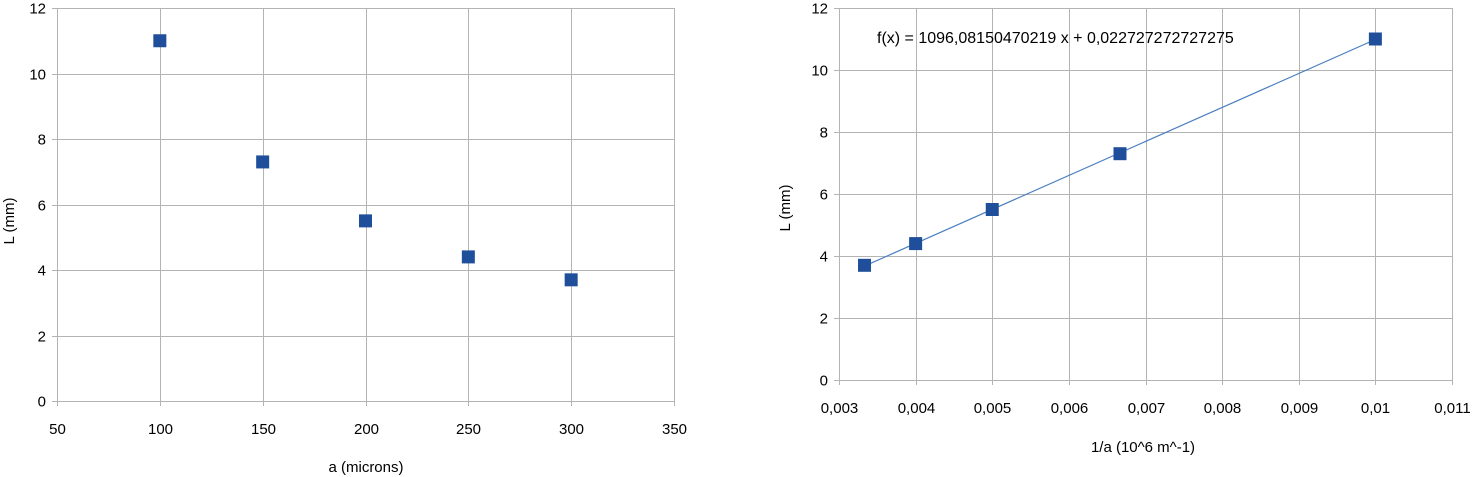  What do you see at coordinates (917, 408) in the screenshot?
I see `chart-2-x-tick-label: 0,004` at bounding box center [917, 408].